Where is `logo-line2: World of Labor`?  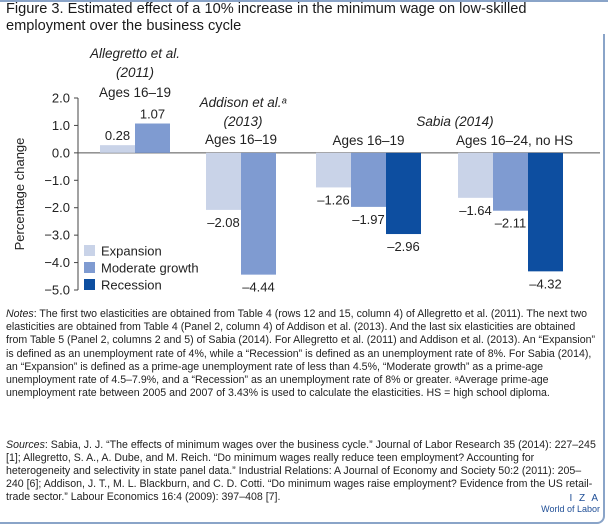
logo-line2: World of Labor is located at coordinates (570, 509).